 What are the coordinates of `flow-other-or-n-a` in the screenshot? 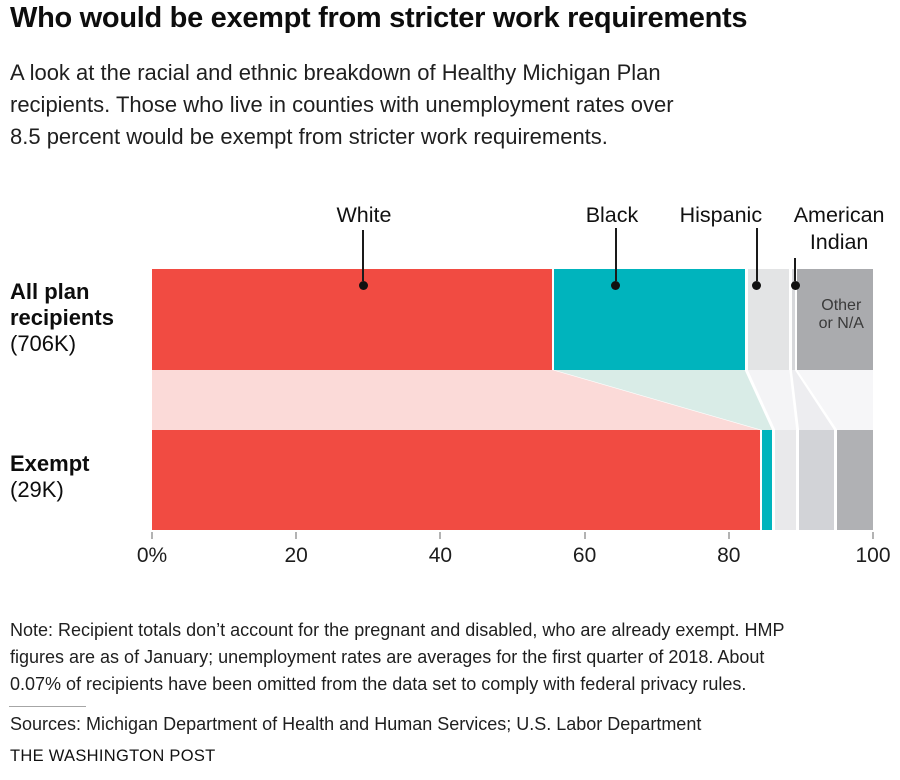 It's located at (835, 400).